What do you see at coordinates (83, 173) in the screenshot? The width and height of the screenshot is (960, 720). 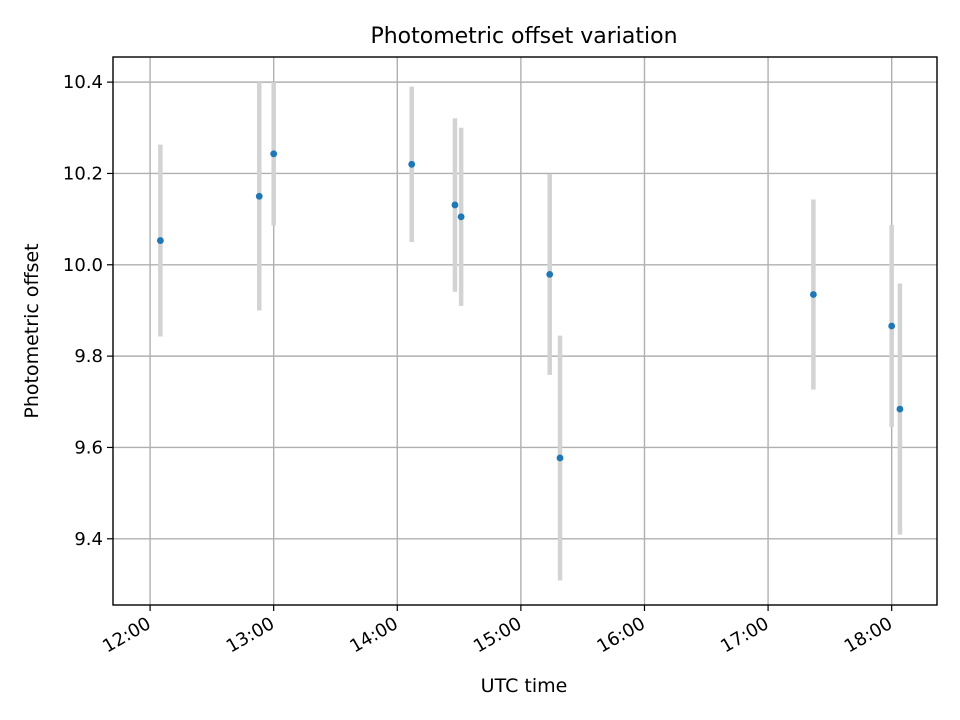 I see `y-tick-label: 10.2` at bounding box center [83, 173].